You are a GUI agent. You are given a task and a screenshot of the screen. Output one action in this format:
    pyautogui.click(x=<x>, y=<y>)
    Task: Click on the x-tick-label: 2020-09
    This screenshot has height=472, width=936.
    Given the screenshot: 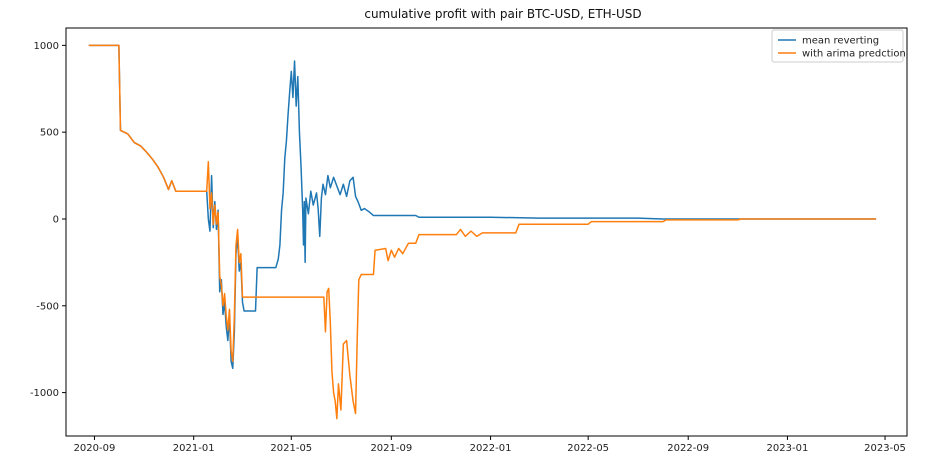 What is the action you would take?
    pyautogui.click(x=95, y=448)
    